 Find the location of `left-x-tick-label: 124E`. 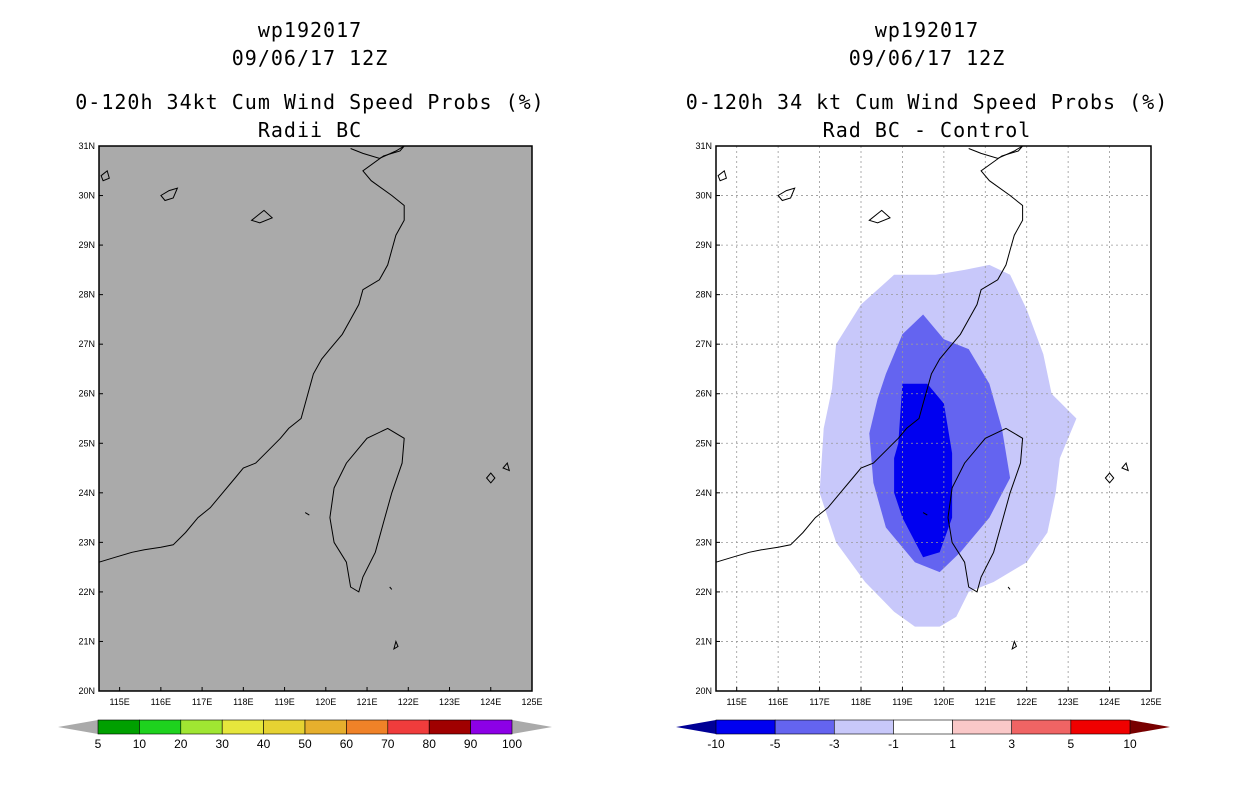

left-x-tick-label: 124E is located at coordinates (490, 702).